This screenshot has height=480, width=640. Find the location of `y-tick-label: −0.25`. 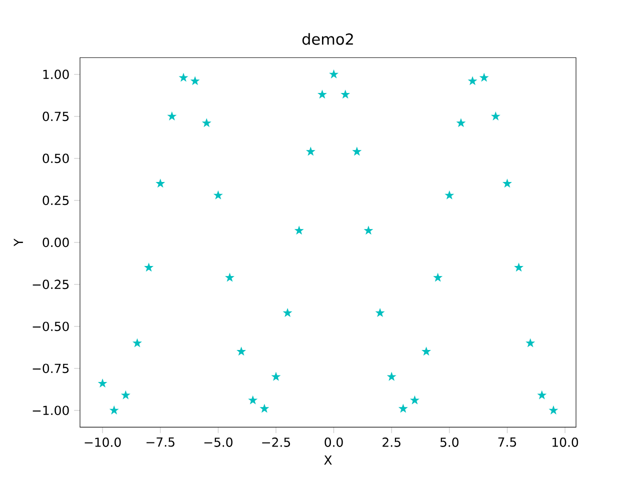

y-tick-label: −0.25 is located at coordinates (50, 285).